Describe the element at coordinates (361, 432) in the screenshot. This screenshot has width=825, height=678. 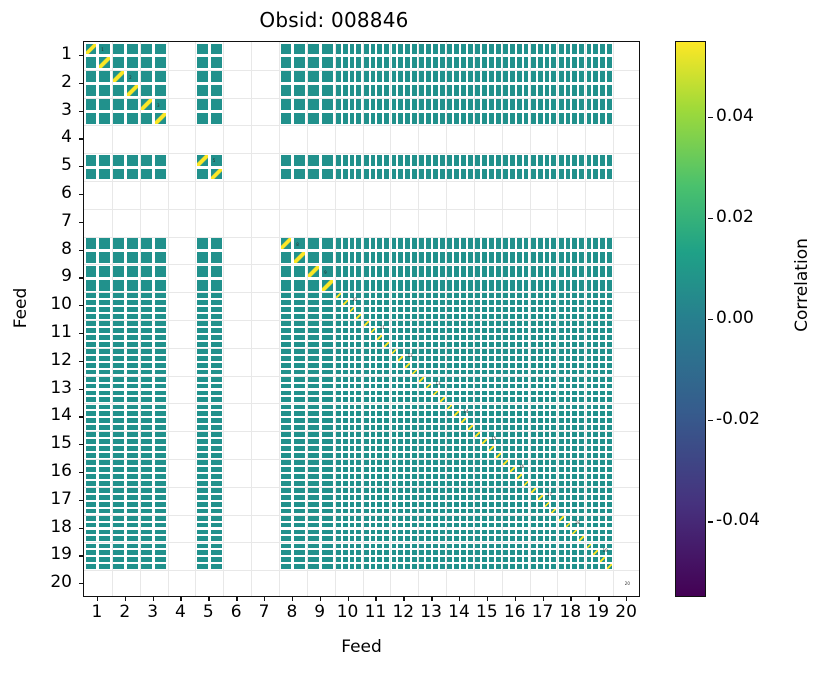
I see `gridline-horizontal` at that location.